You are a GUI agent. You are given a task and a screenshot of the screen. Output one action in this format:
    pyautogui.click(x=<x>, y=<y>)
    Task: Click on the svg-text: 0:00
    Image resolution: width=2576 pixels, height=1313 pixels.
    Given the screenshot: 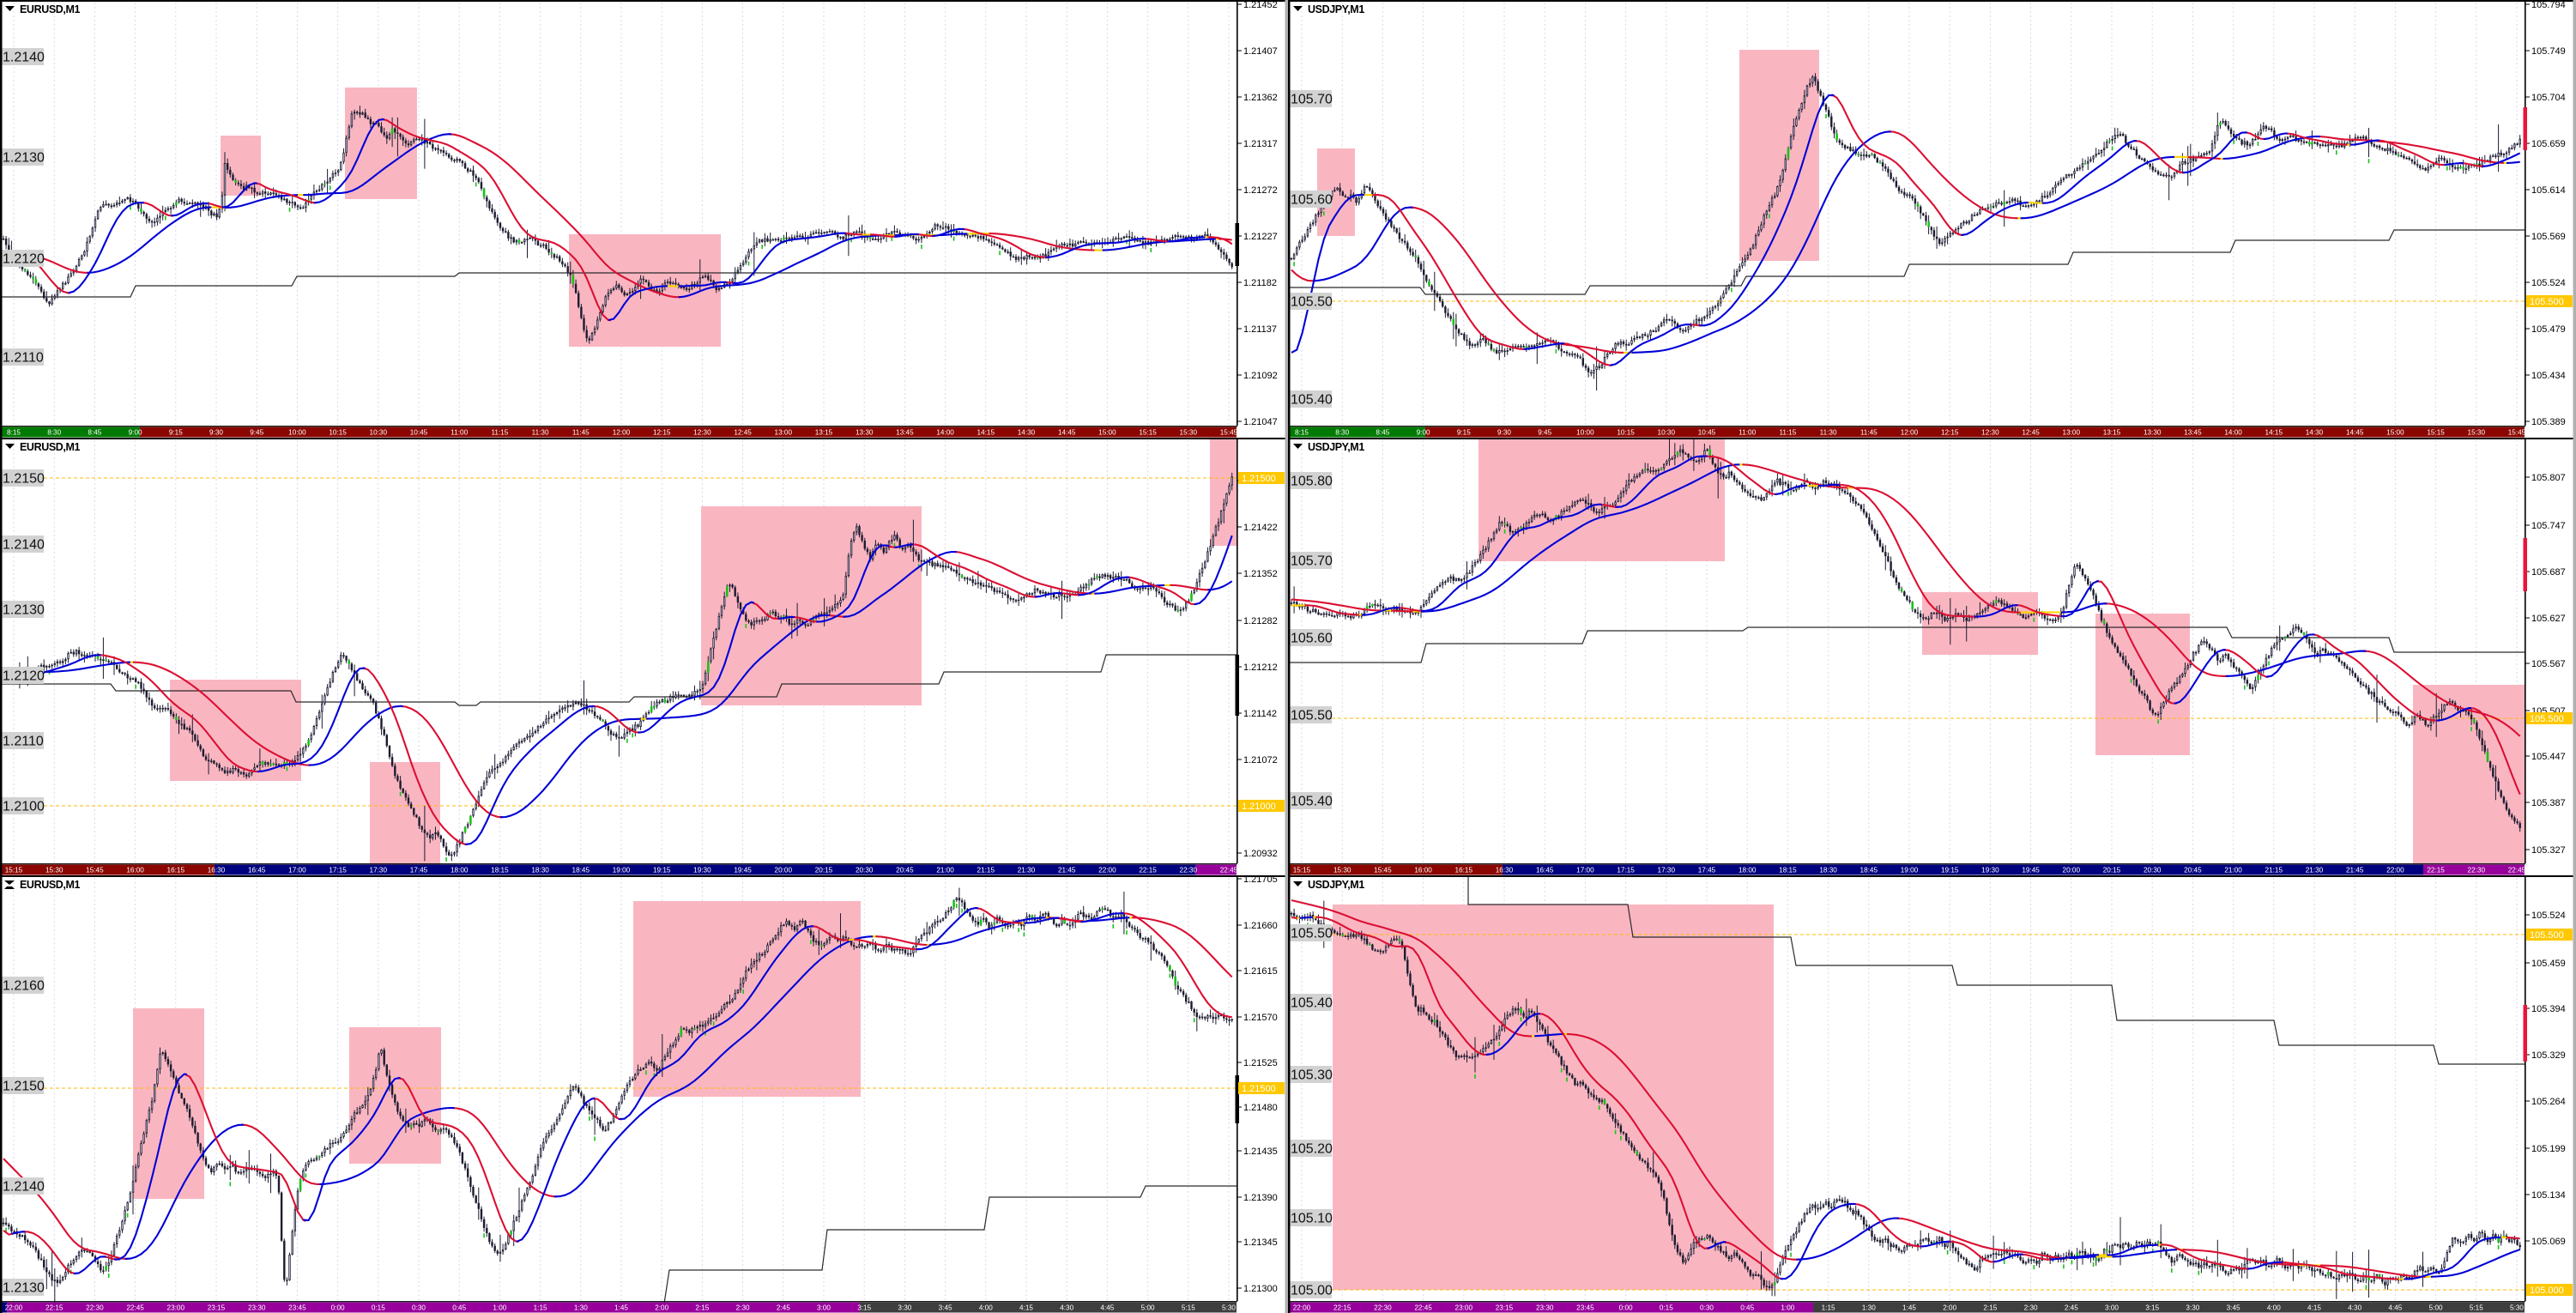 What is the action you would take?
    pyautogui.click(x=338, y=1308)
    